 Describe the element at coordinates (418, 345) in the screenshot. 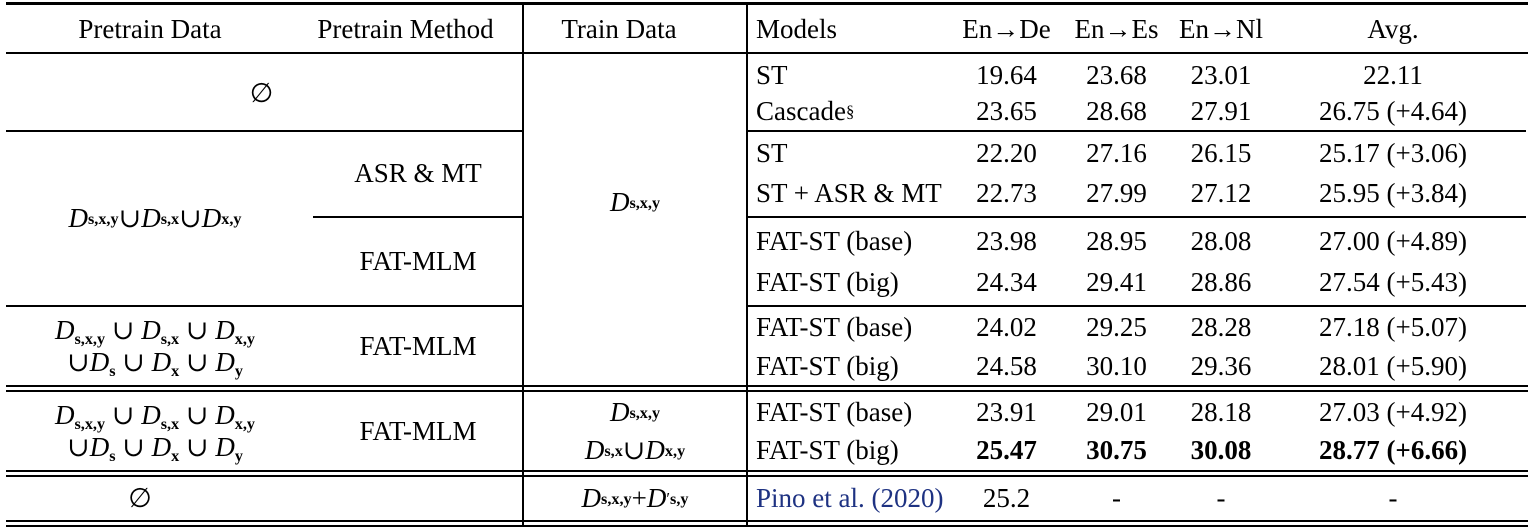

I see `pretrain-method-fat-mlm-2: FAT-MLM` at that location.